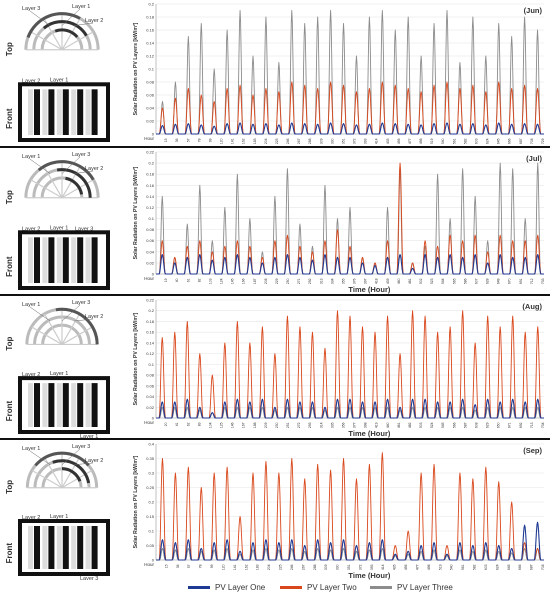 The height and width of the screenshot is (598, 550). Describe the element at coordinates (510, 425) in the screenshot. I see `x-tick-label: 671` at that location.